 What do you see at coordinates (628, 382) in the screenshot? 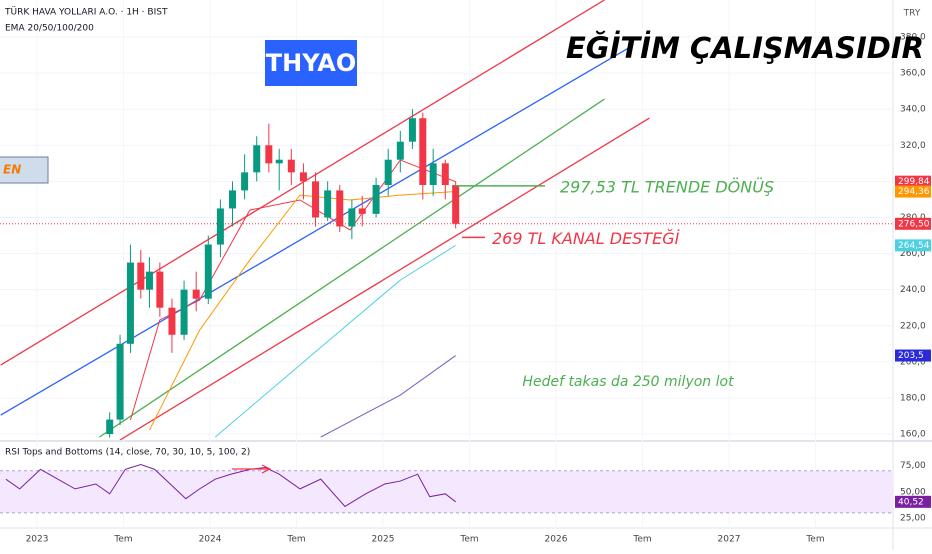
I see `note: Hedef takas da 250 milyon lot` at bounding box center [628, 382].